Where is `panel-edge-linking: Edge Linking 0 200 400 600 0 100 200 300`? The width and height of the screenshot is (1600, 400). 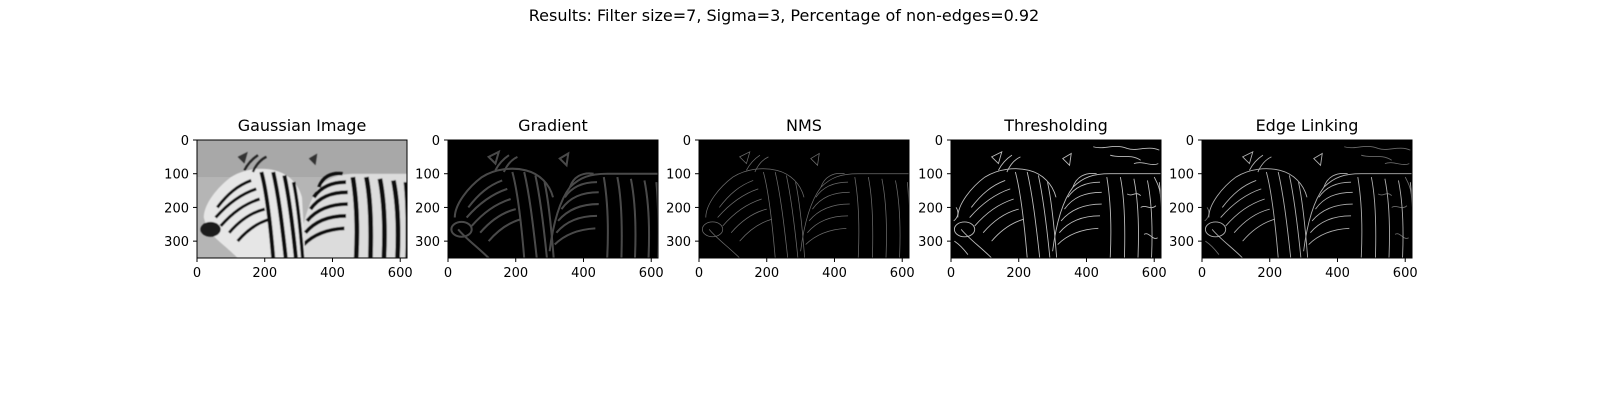
panel-edge-linking: Edge Linking 0 200 400 600 0 100 200 300 is located at coordinates (1293, 198).